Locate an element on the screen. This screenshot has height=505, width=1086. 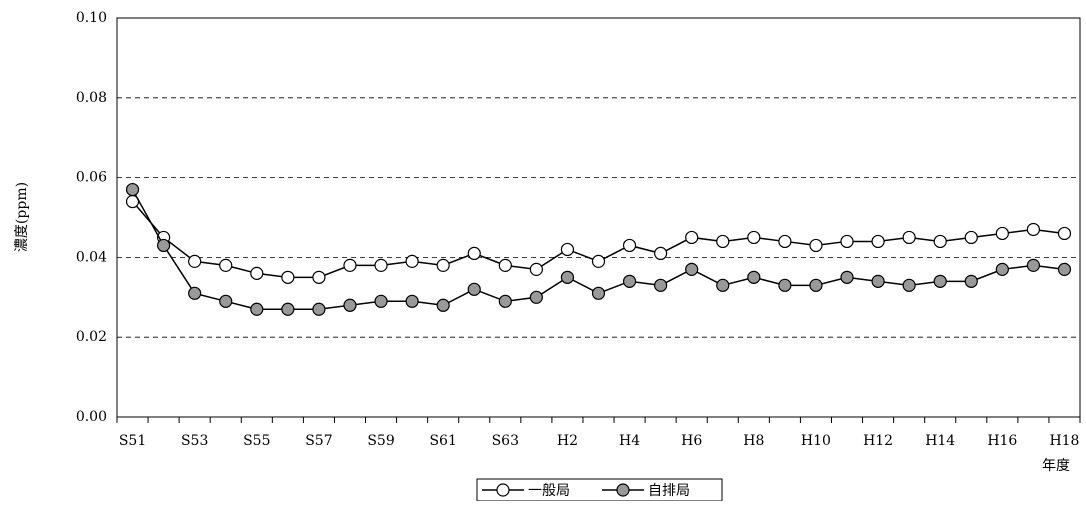
x-tick-label: H16 is located at coordinates (1002, 441).